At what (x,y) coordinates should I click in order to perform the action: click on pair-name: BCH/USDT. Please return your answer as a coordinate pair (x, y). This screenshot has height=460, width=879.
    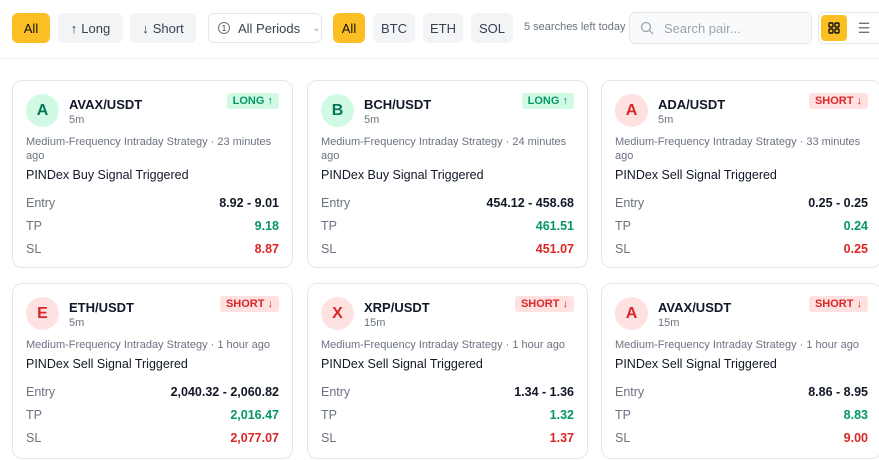
    Looking at the image, I should click on (398, 104).